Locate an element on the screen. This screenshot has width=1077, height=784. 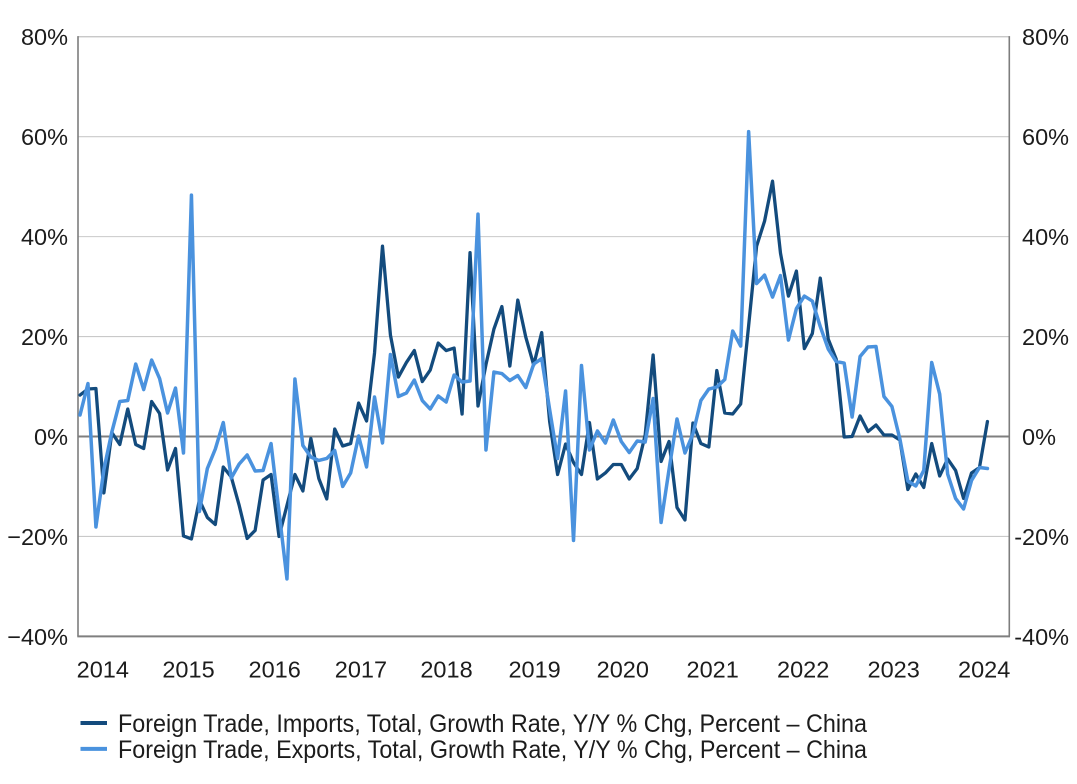
svg-text: 2018 is located at coordinates (446, 670).